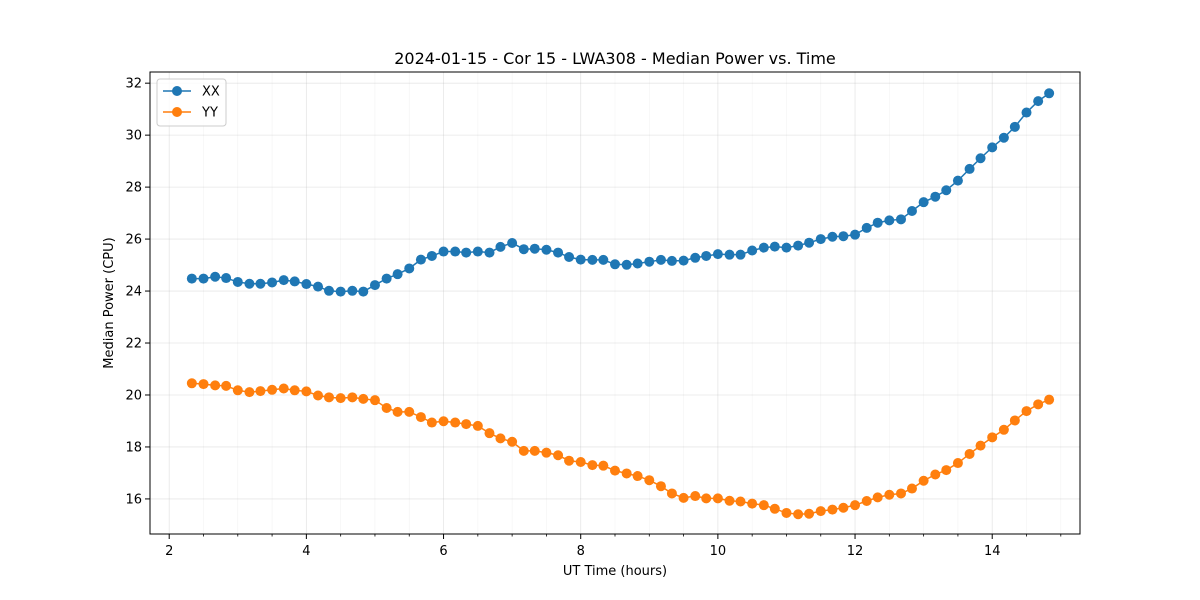 This screenshot has width=1200, height=600. What do you see at coordinates (109, 302) in the screenshot?
I see `y-axis-label: Median Power (CPU)` at bounding box center [109, 302].